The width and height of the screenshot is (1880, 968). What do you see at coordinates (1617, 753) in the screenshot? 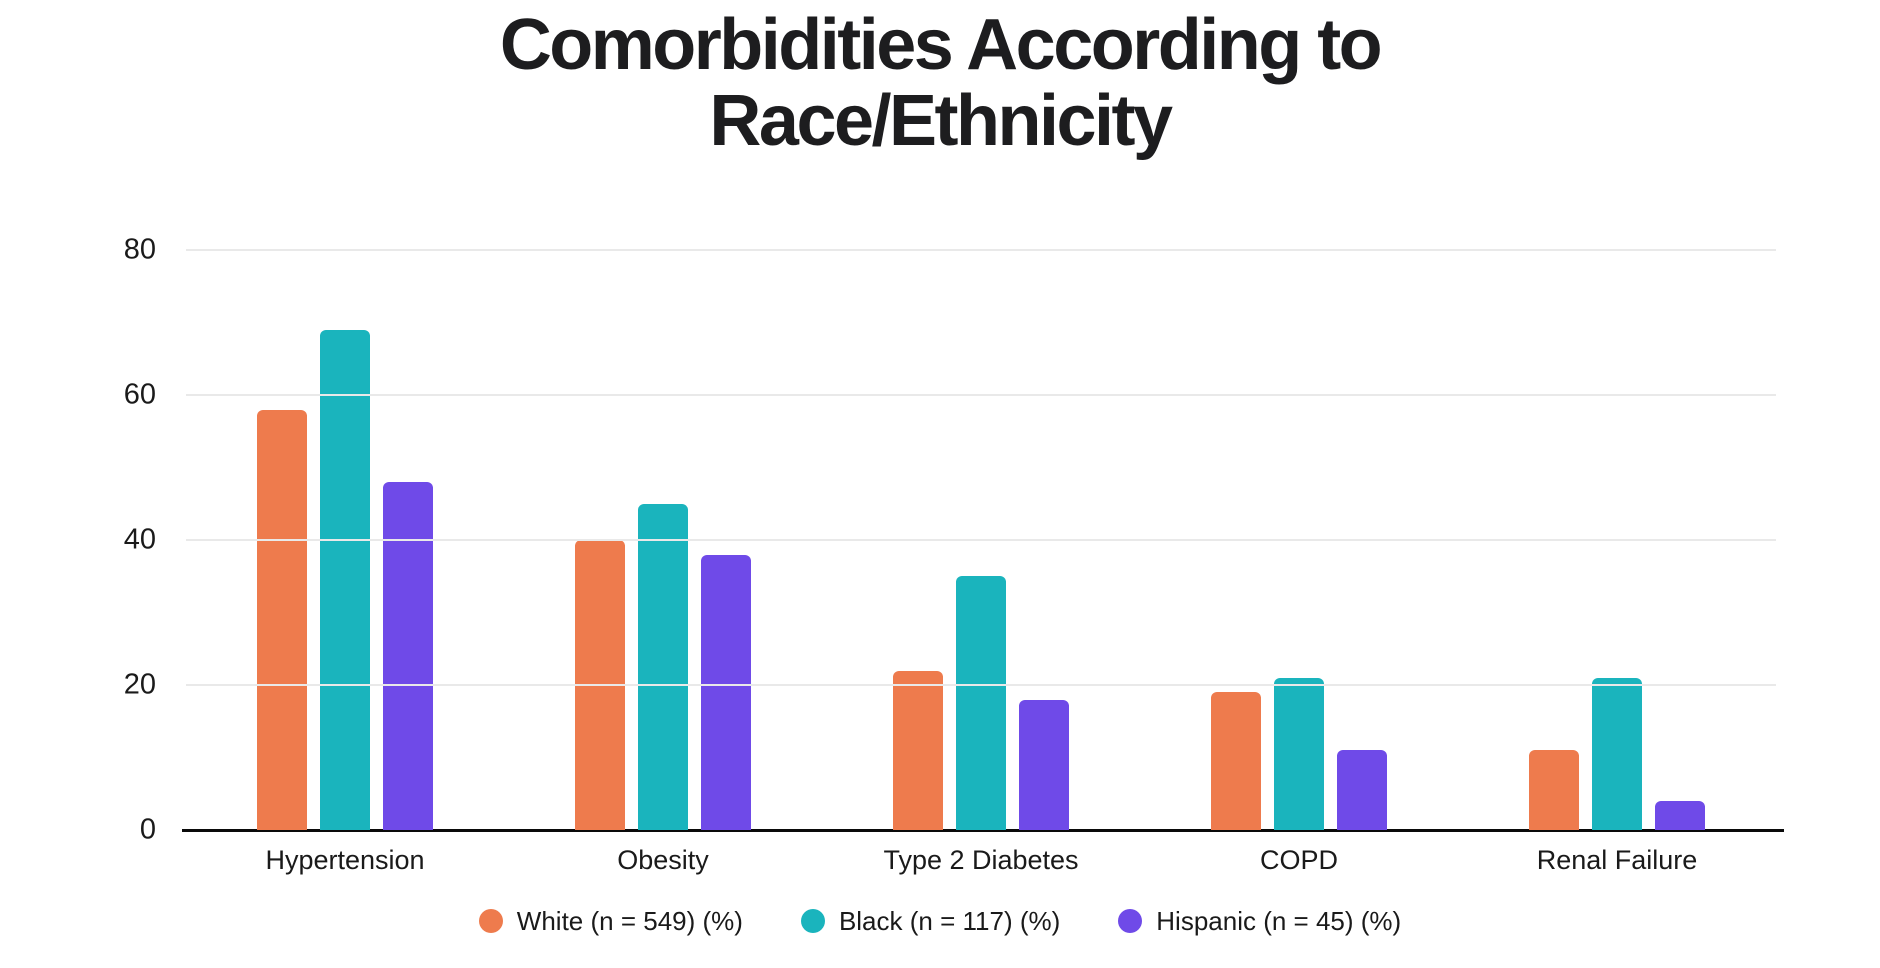
I see `bar-black-renal-failure` at bounding box center [1617, 753].